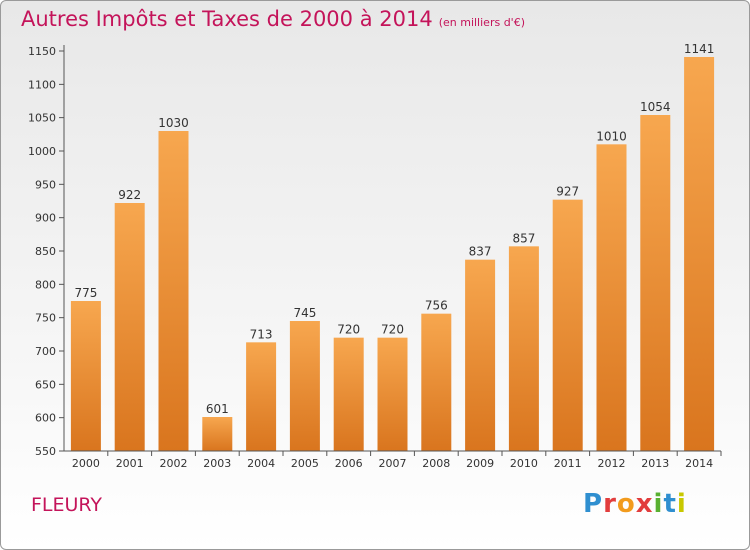 The image size is (750, 550). I want to click on y-tick-label-1000: 1000, so click(42, 151).